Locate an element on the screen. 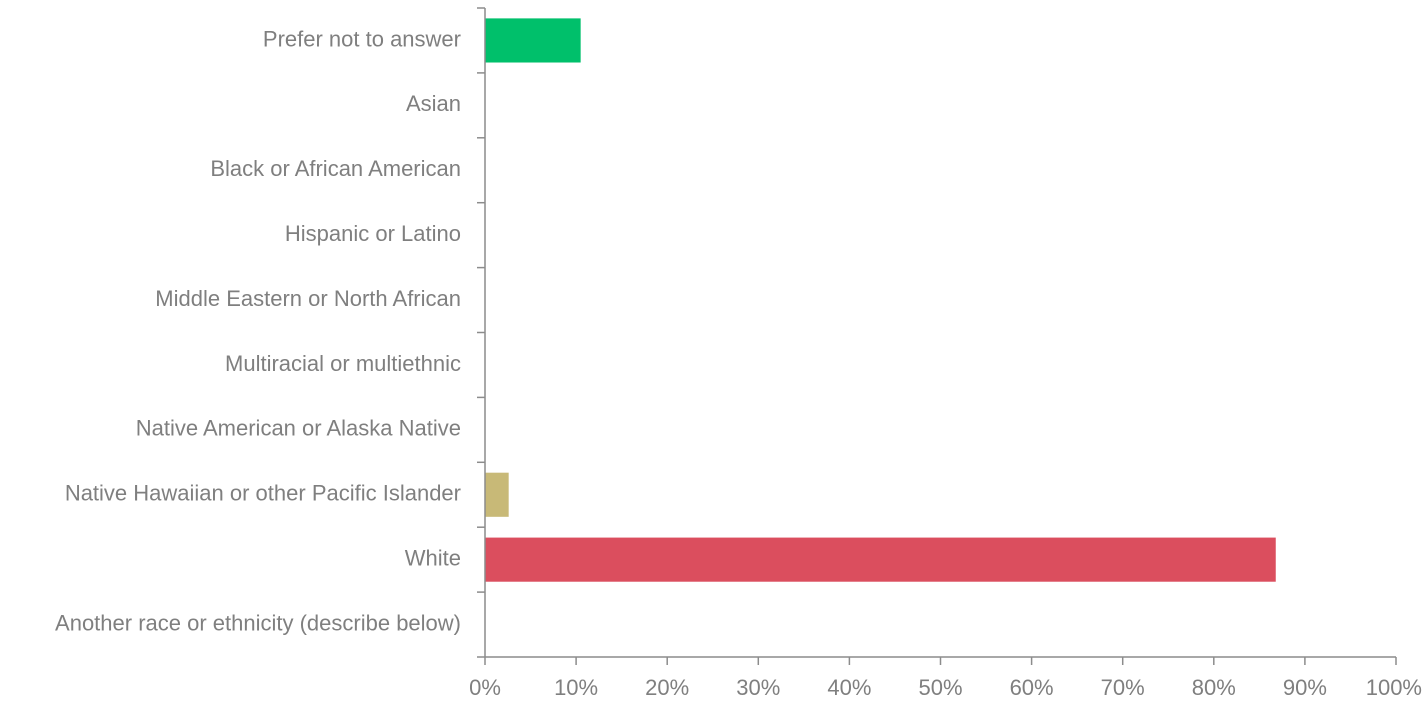 The height and width of the screenshot is (703, 1427). category-label: Middle Eastern or North African is located at coordinates (308, 298).